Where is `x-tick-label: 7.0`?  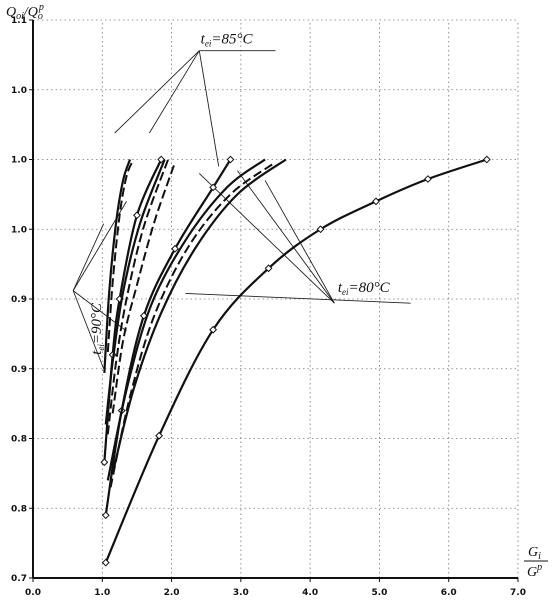
x-tick-label: 7.0 is located at coordinates (518, 593).